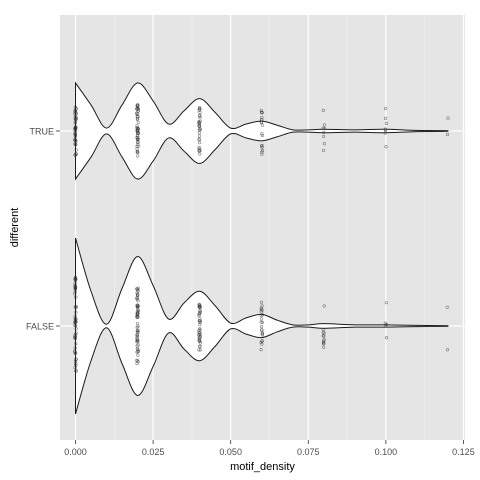 The width and height of the screenshot is (480, 480). Describe the element at coordinates (43, 229) in the screenshot. I see `y-axis: FALSE TRUE` at that location.